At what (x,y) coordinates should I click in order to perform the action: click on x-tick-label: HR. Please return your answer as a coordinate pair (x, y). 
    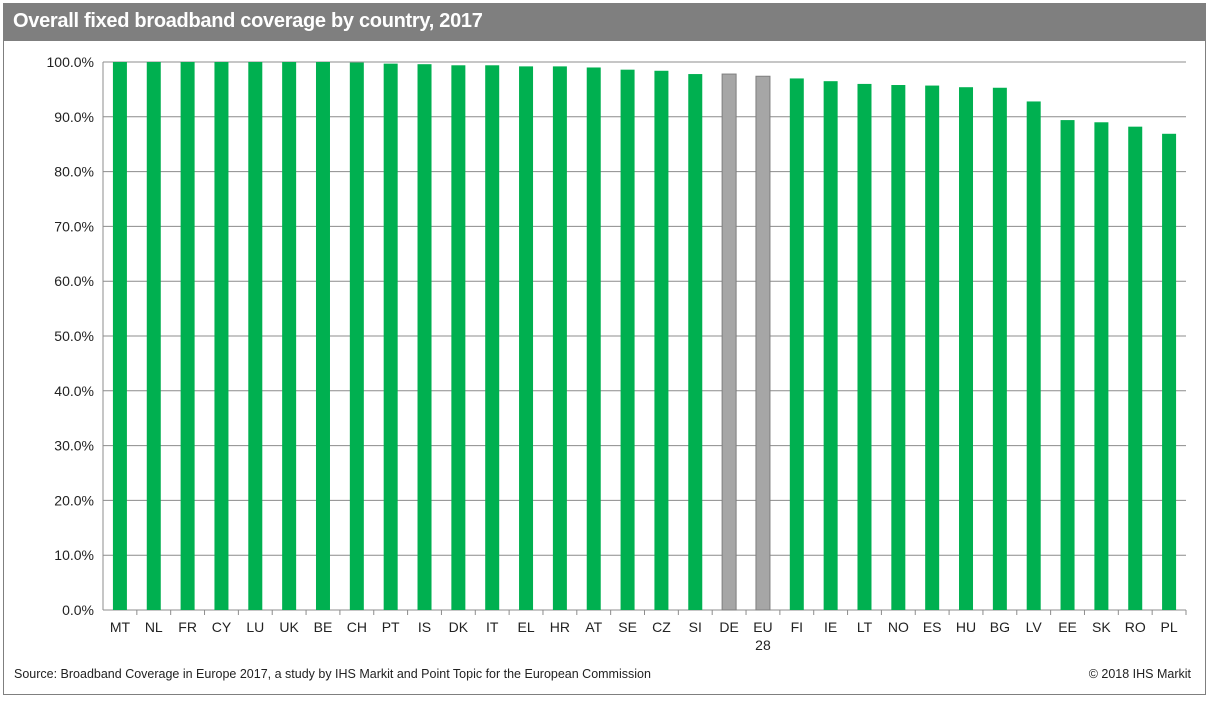
    Looking at the image, I should click on (560, 627).